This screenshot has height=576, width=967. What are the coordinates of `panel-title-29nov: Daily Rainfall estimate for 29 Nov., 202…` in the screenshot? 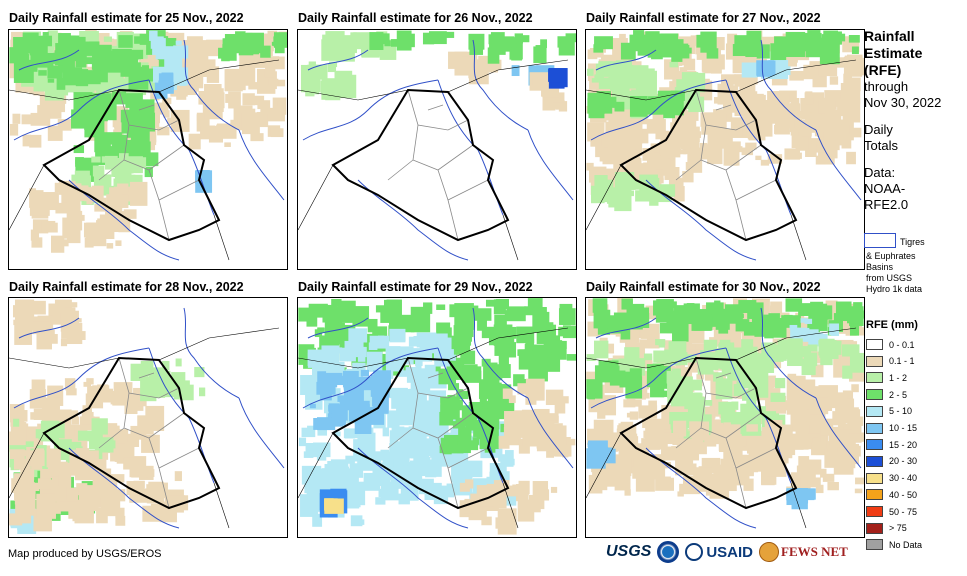 It's located at (415, 287).